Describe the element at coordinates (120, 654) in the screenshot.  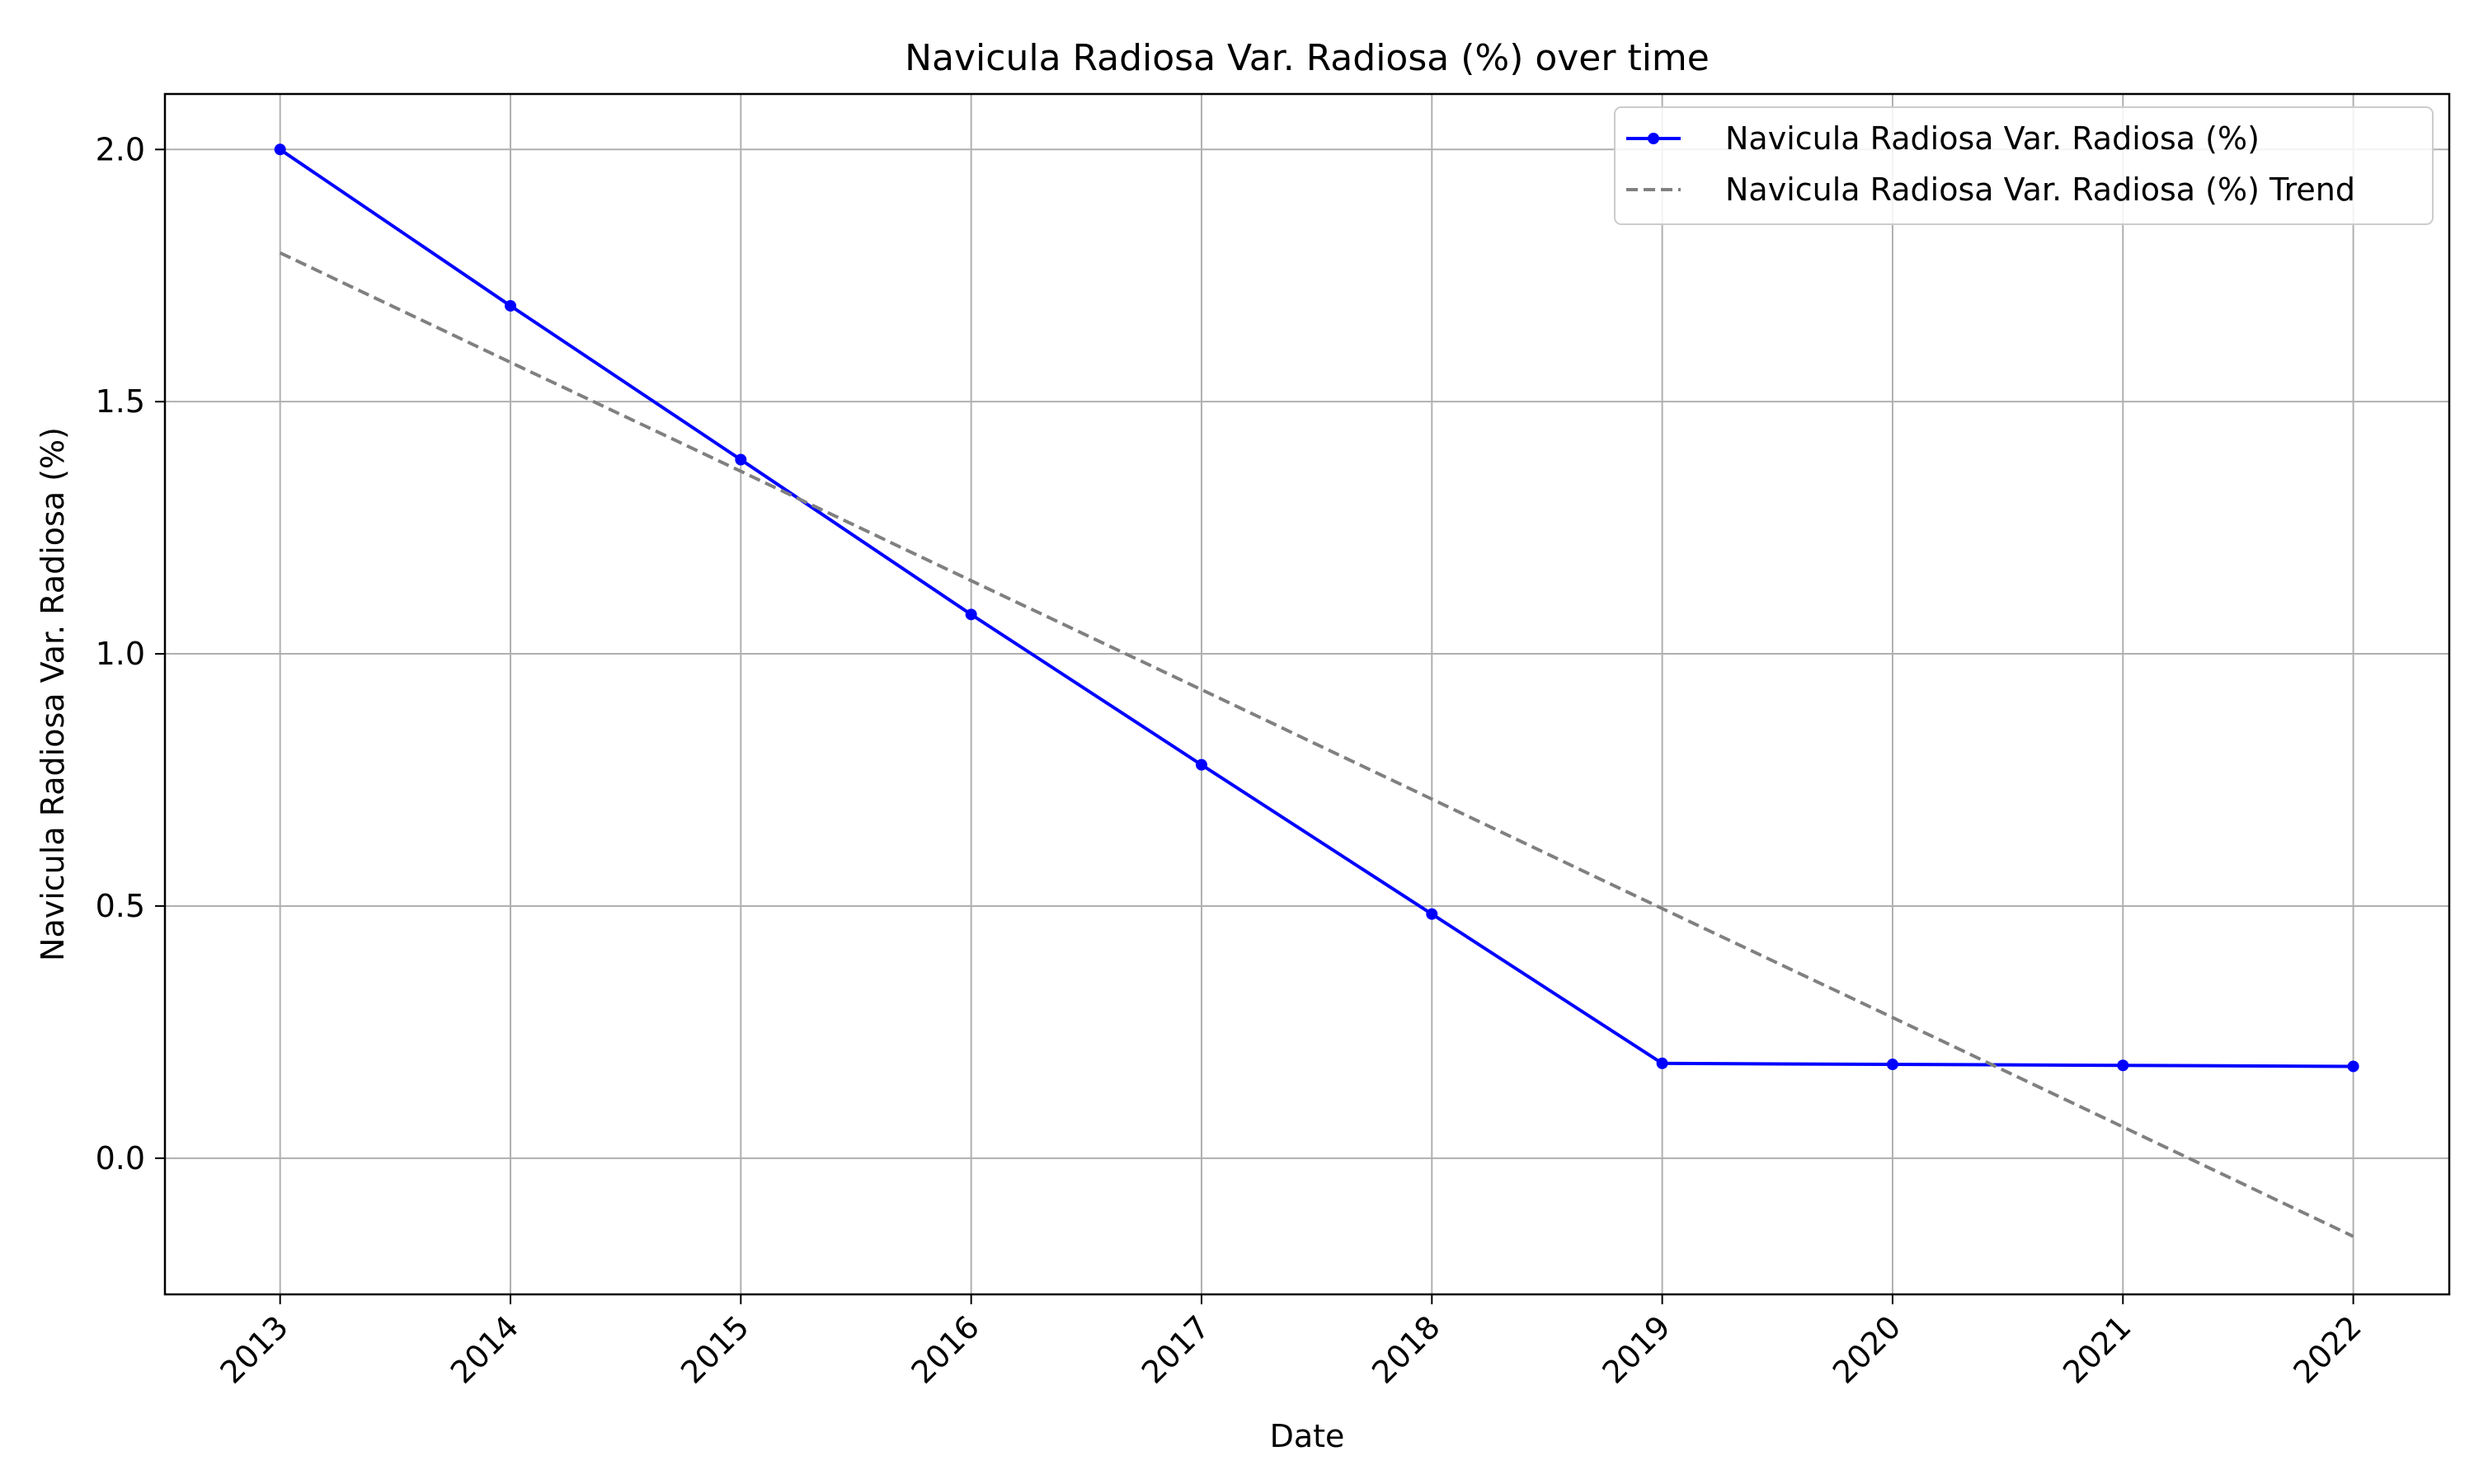
I see `y-tick-label: 1.0` at that location.